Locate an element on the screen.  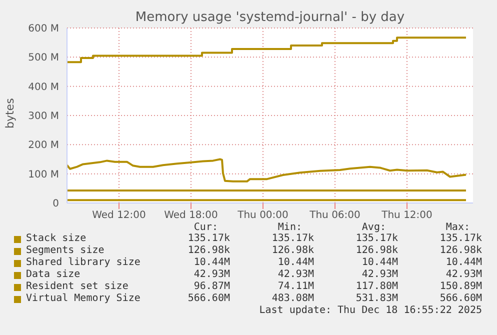
y-tick-label: 400 M is located at coordinates (43, 87).